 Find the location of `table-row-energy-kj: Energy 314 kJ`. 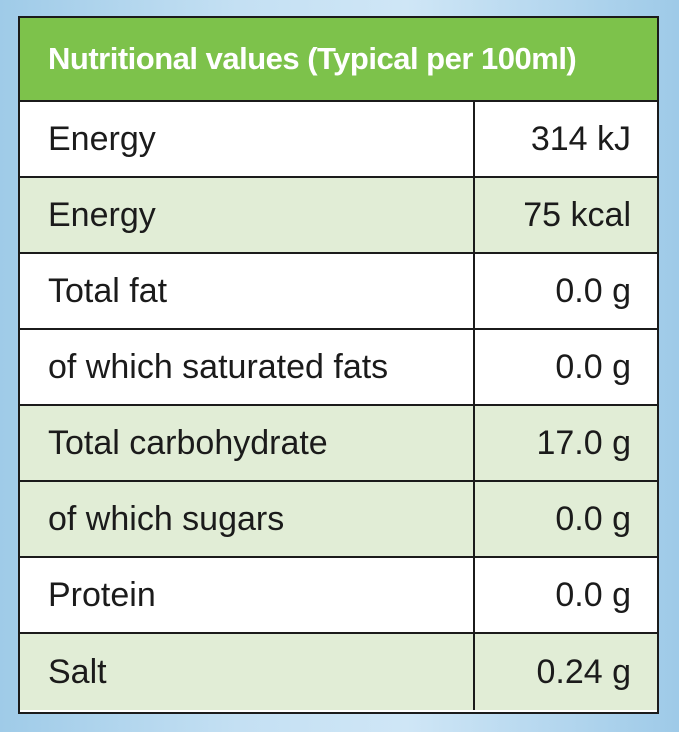

table-row-energy-kj: Energy 314 kJ is located at coordinates (338, 140).